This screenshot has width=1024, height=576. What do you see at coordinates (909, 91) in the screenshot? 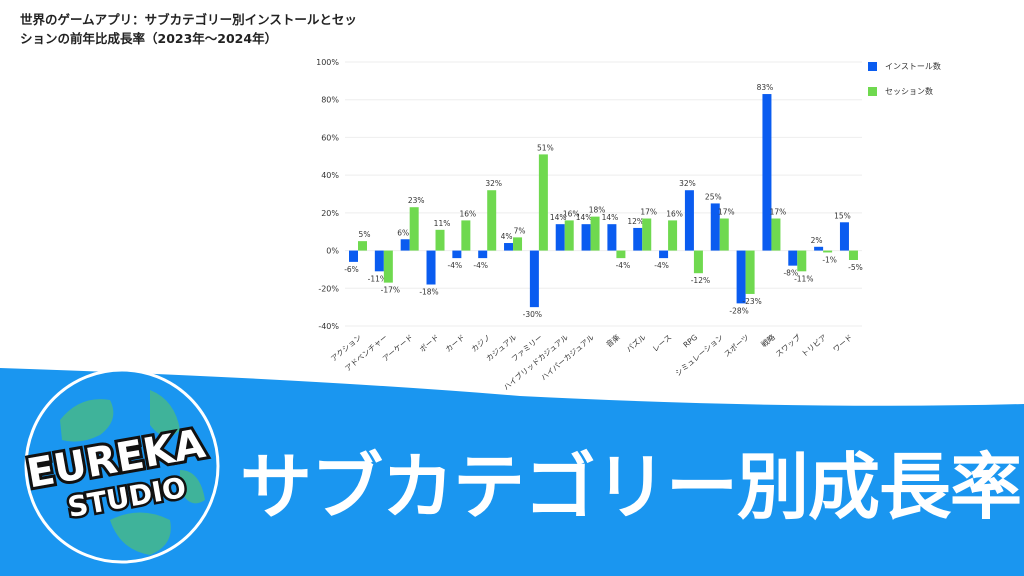
I see `legend-label-sessions: セッション数` at bounding box center [909, 91].